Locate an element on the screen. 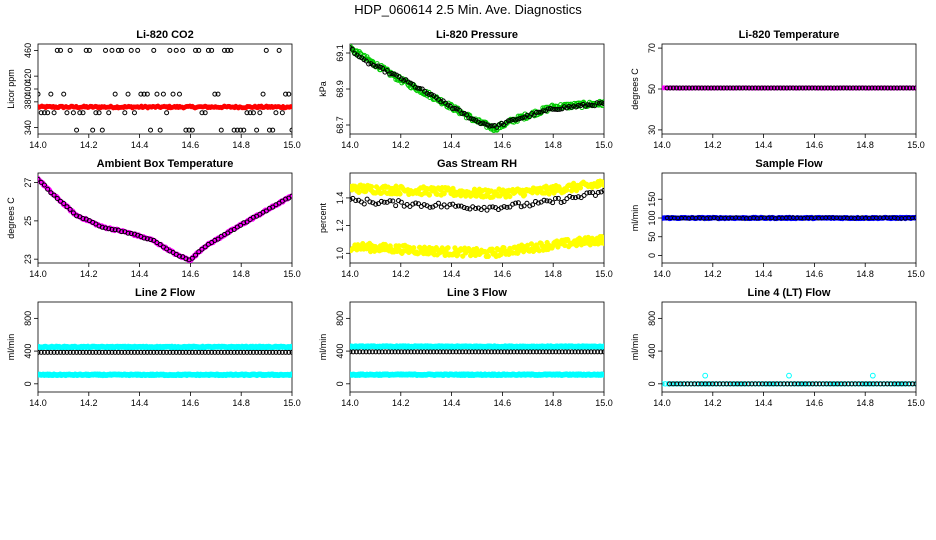  plot-frame is located at coordinates (165, 89).